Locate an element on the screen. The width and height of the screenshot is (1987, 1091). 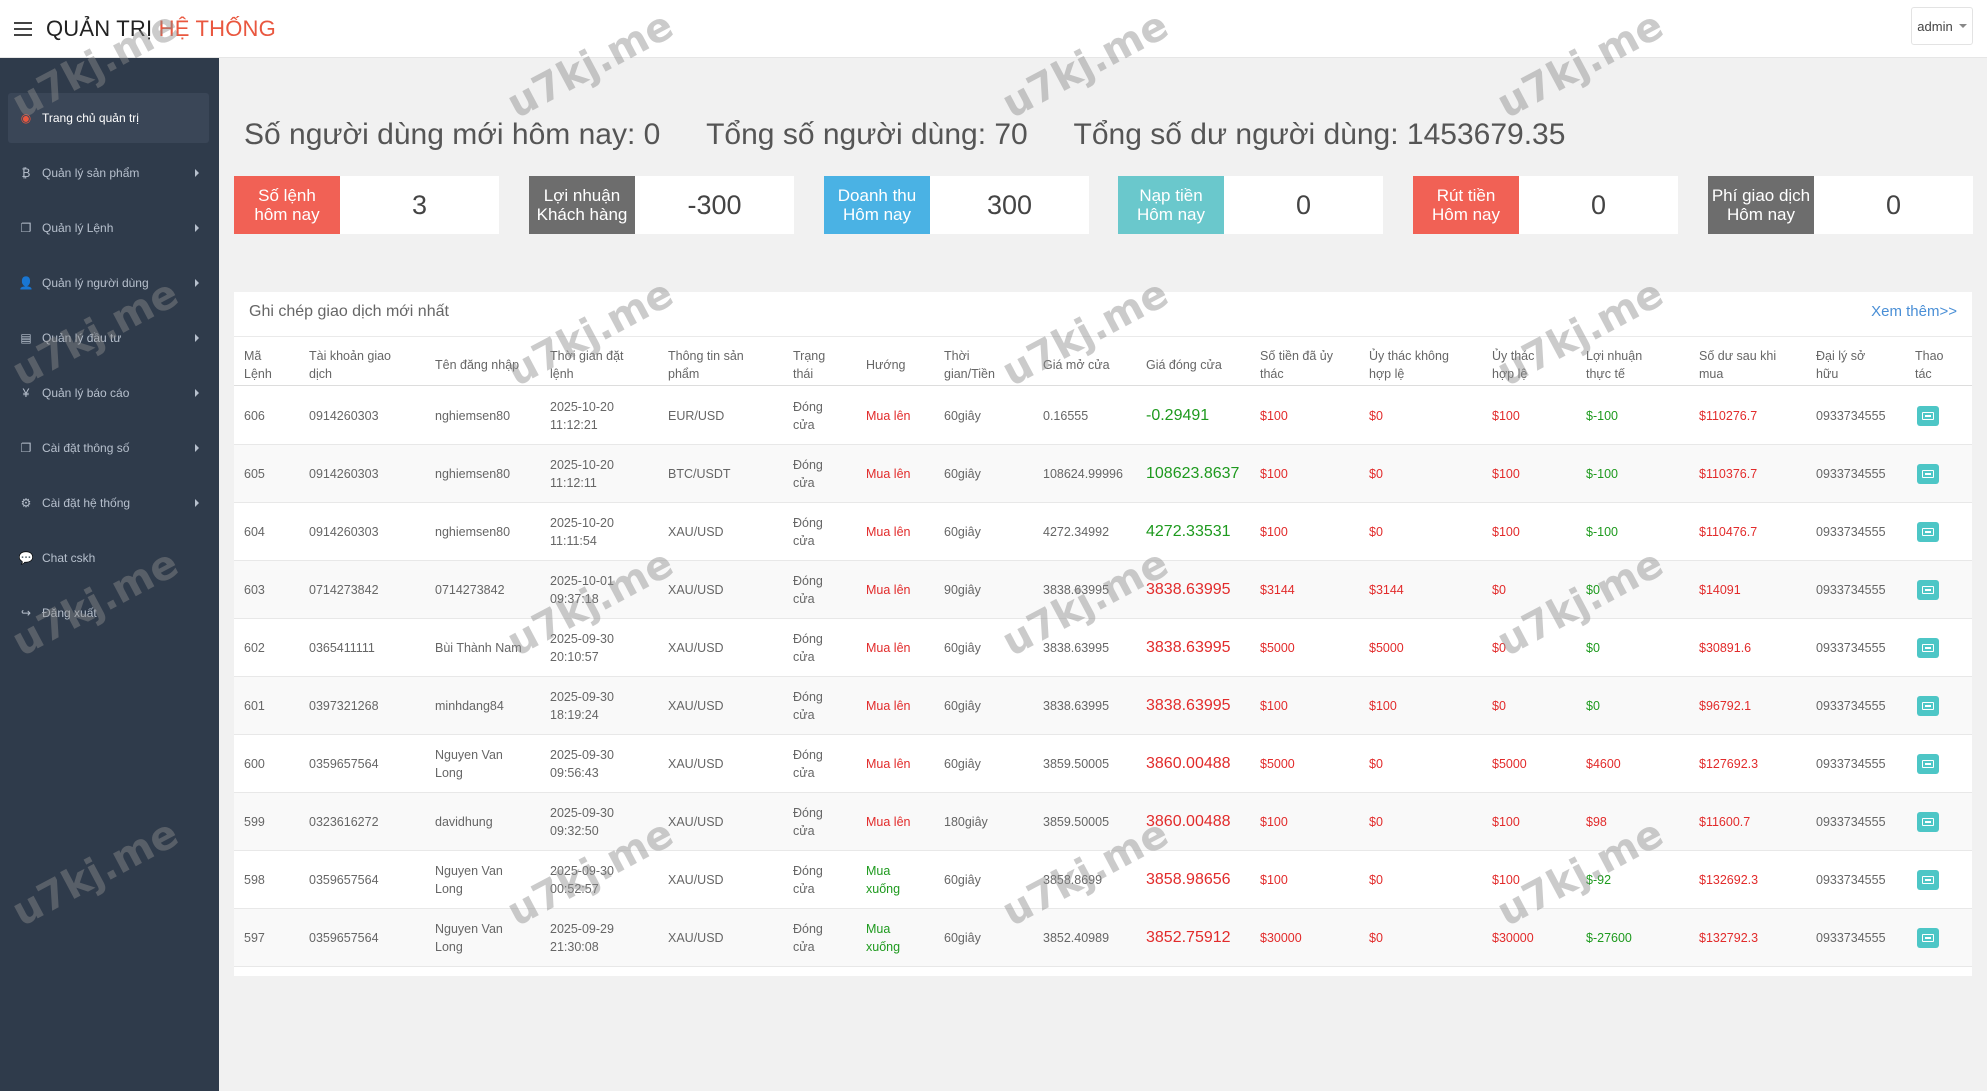
table-cell: EUR/USD is located at coordinates (696, 416).